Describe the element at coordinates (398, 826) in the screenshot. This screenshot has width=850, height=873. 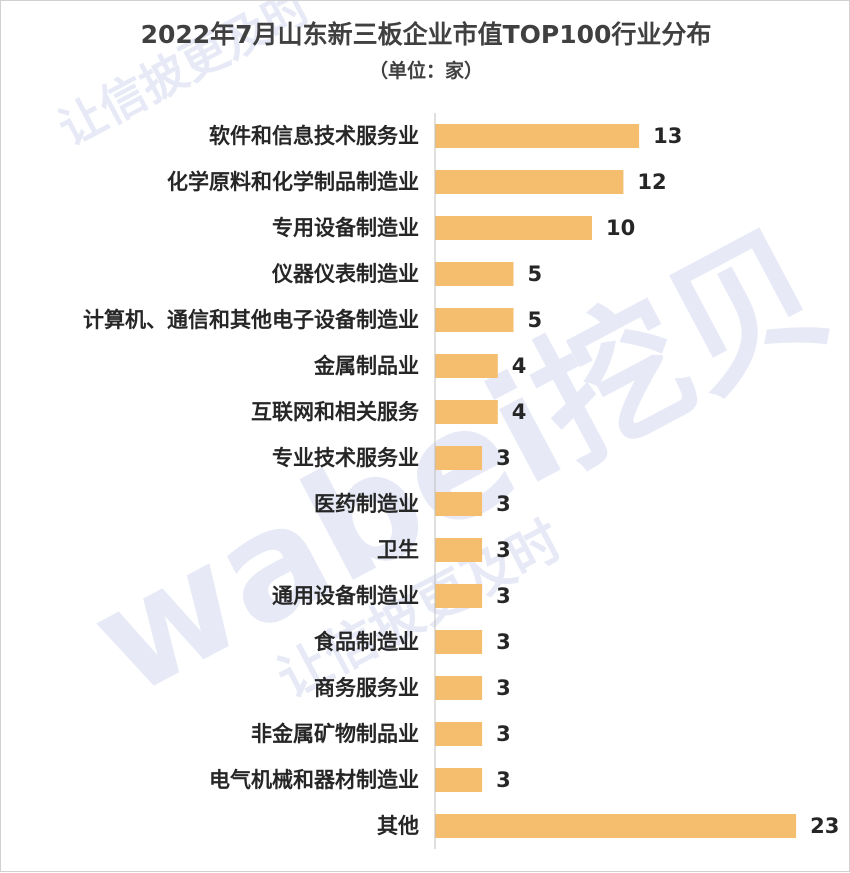
I see `category-label: 其他` at that location.